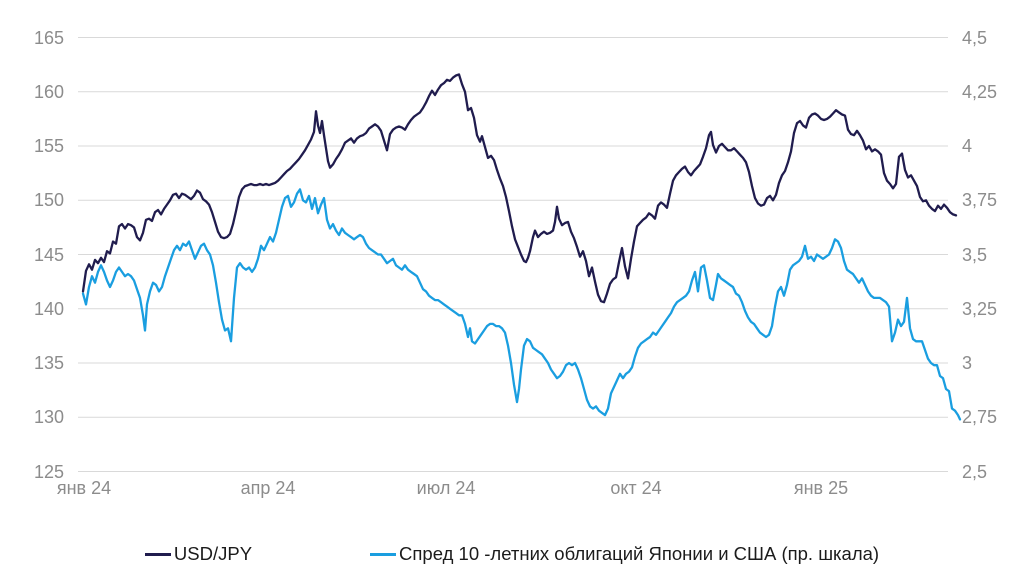 This screenshot has width=1024, height=582. I want to click on y-axis-right-tick-label: 3, so click(967, 363).